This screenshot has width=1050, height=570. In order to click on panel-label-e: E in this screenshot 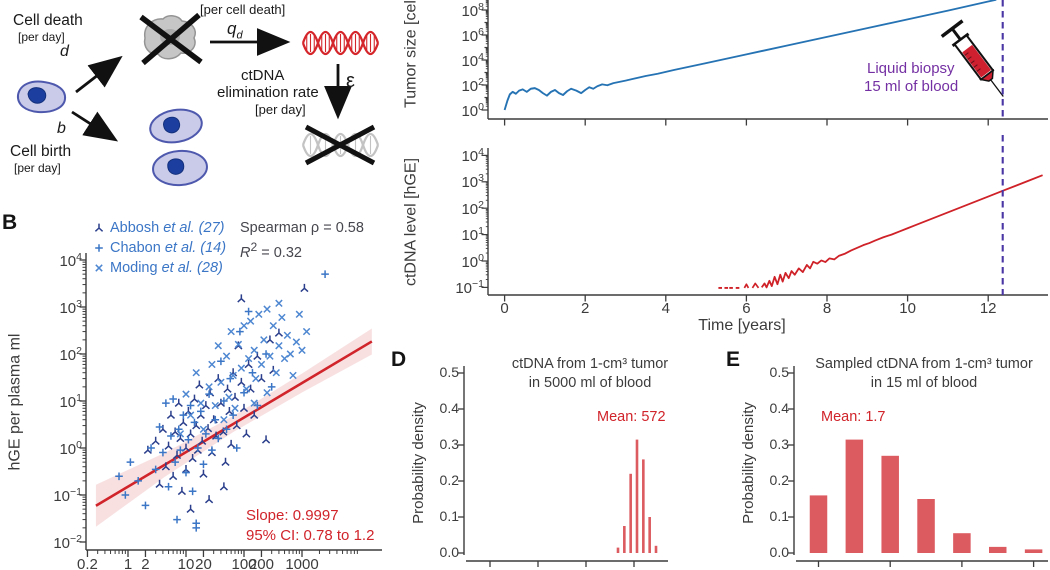, I will do `click(733, 359)`.